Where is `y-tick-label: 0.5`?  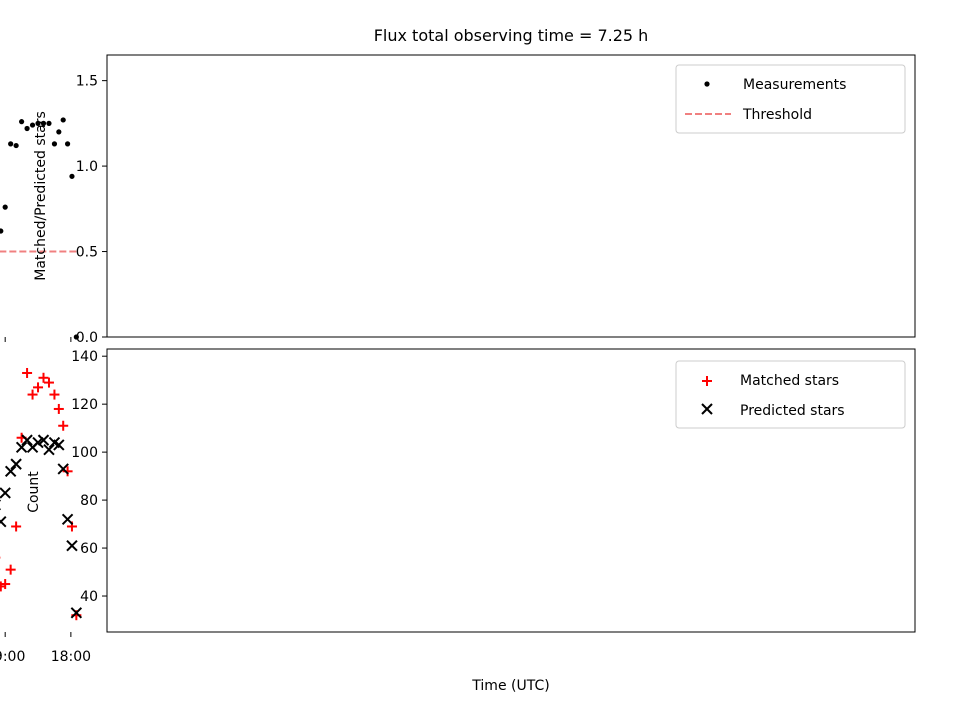 y-tick-label: 0.5 is located at coordinates (87, 253).